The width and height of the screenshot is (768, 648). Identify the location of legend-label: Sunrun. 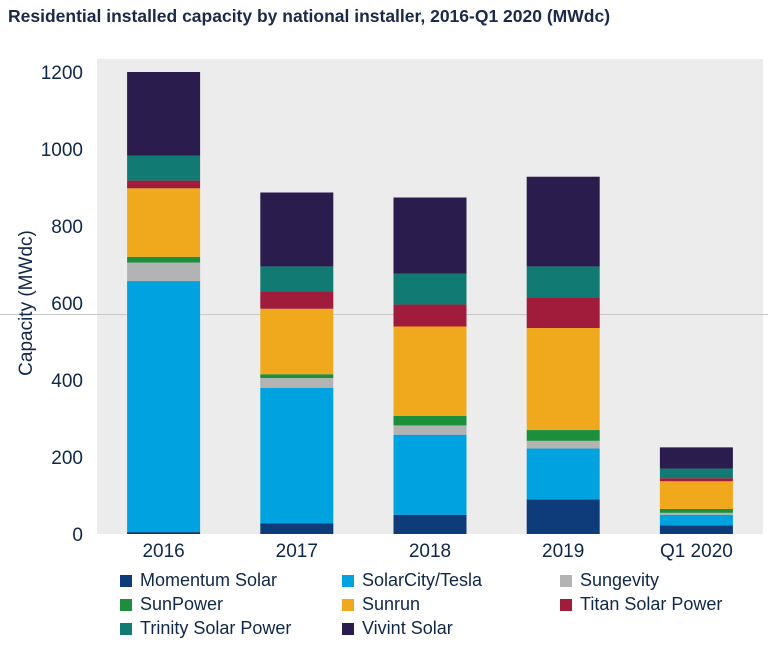
(391, 604).